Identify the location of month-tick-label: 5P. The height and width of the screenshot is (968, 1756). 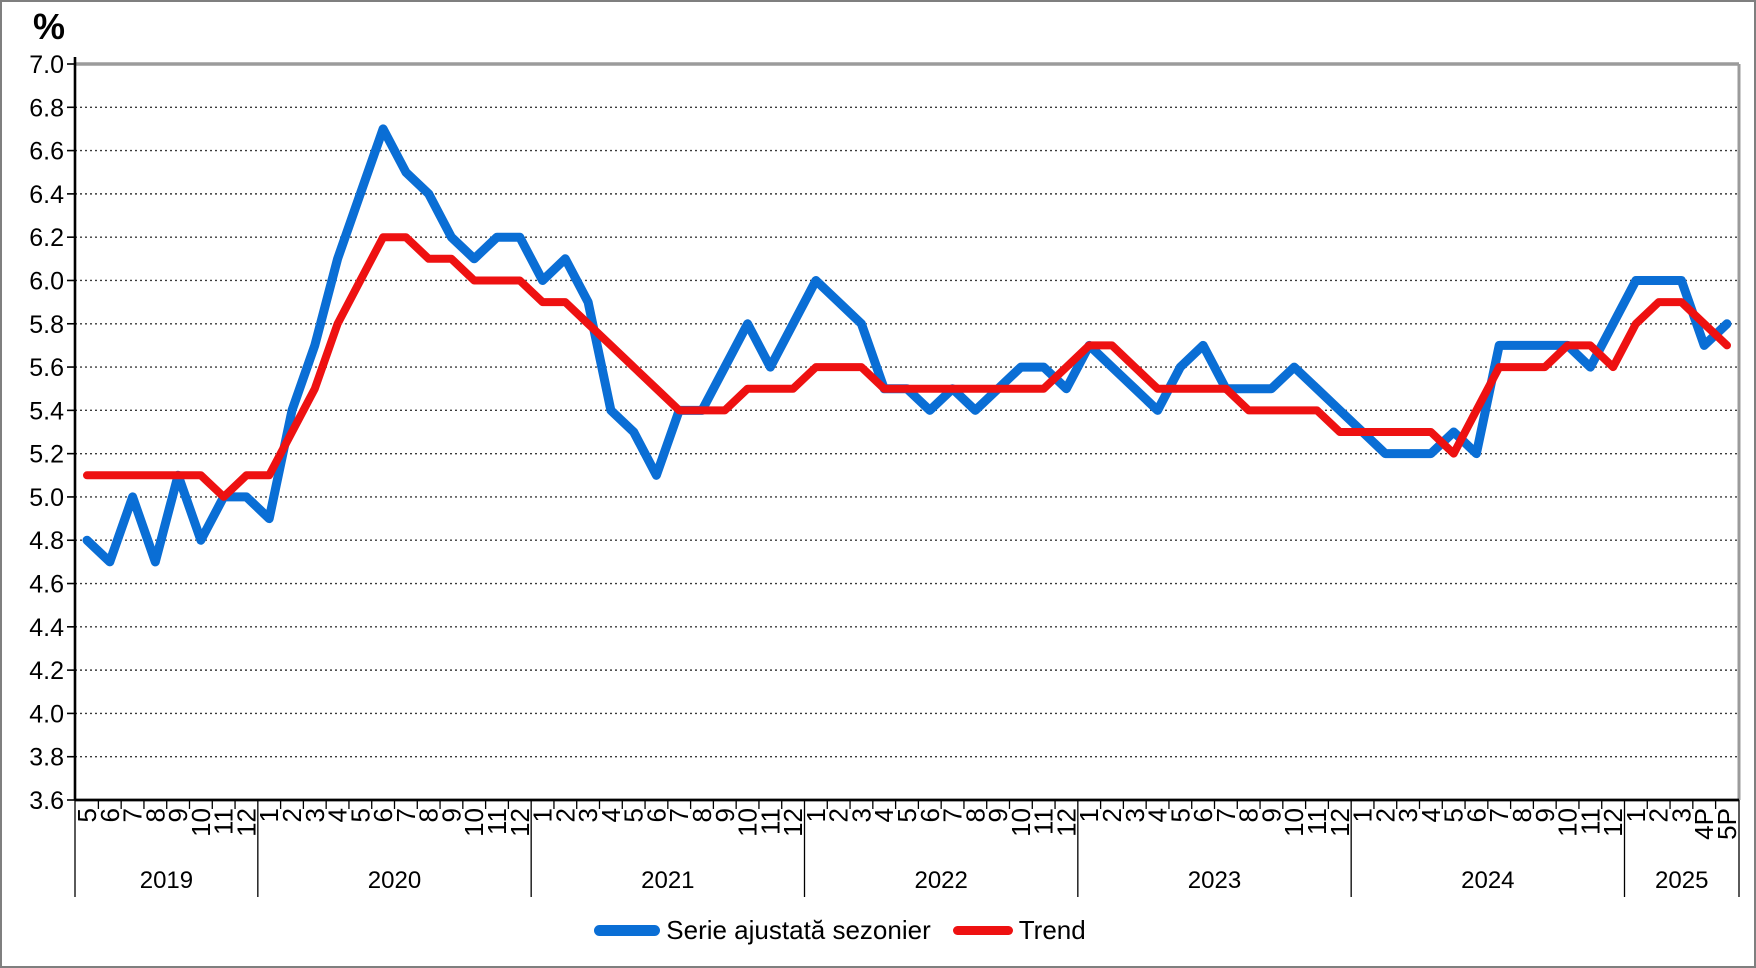
(1727, 824).